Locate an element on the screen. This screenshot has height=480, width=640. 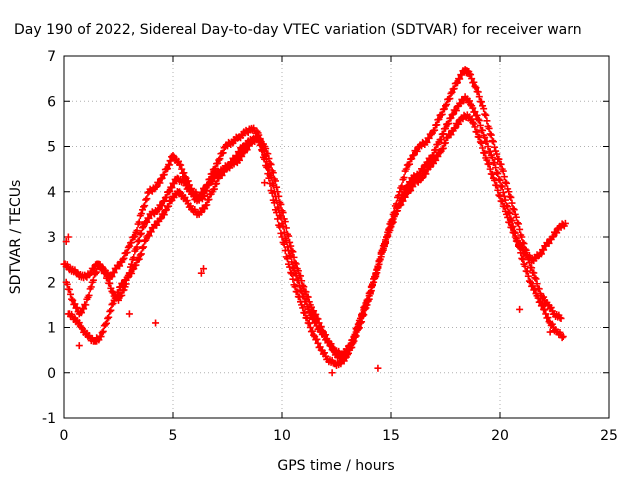
y-tick-label: 2 is located at coordinates (51, 283).